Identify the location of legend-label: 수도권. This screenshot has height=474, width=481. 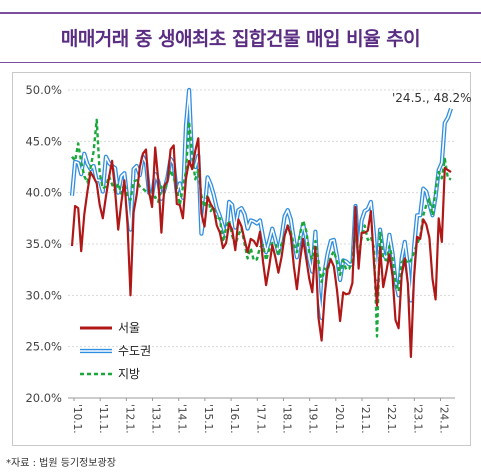
(134, 351).